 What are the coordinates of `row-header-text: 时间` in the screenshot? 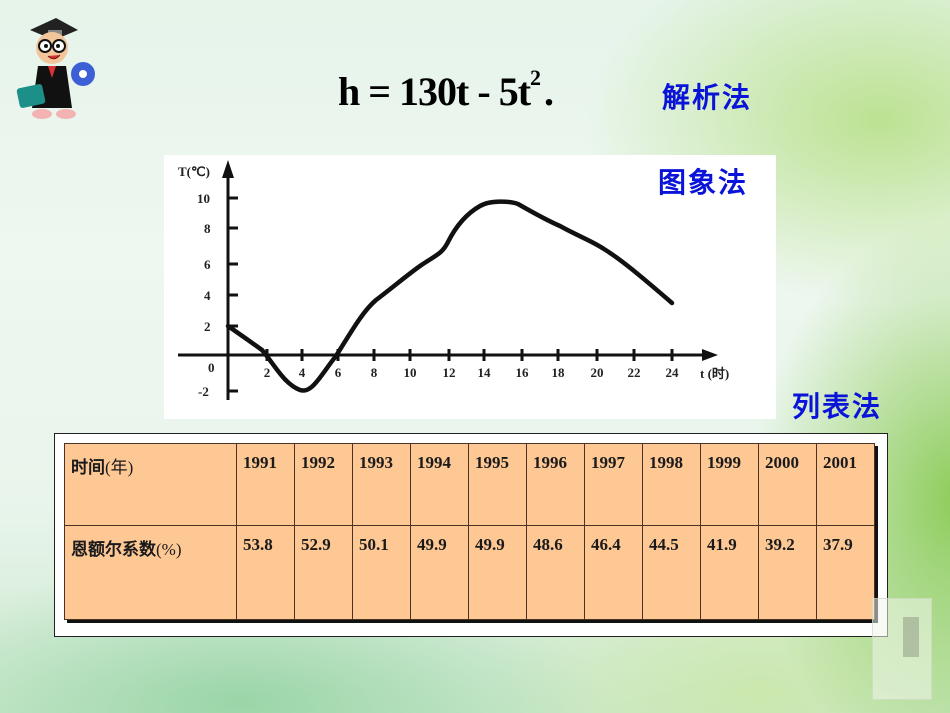 It's located at (88, 468).